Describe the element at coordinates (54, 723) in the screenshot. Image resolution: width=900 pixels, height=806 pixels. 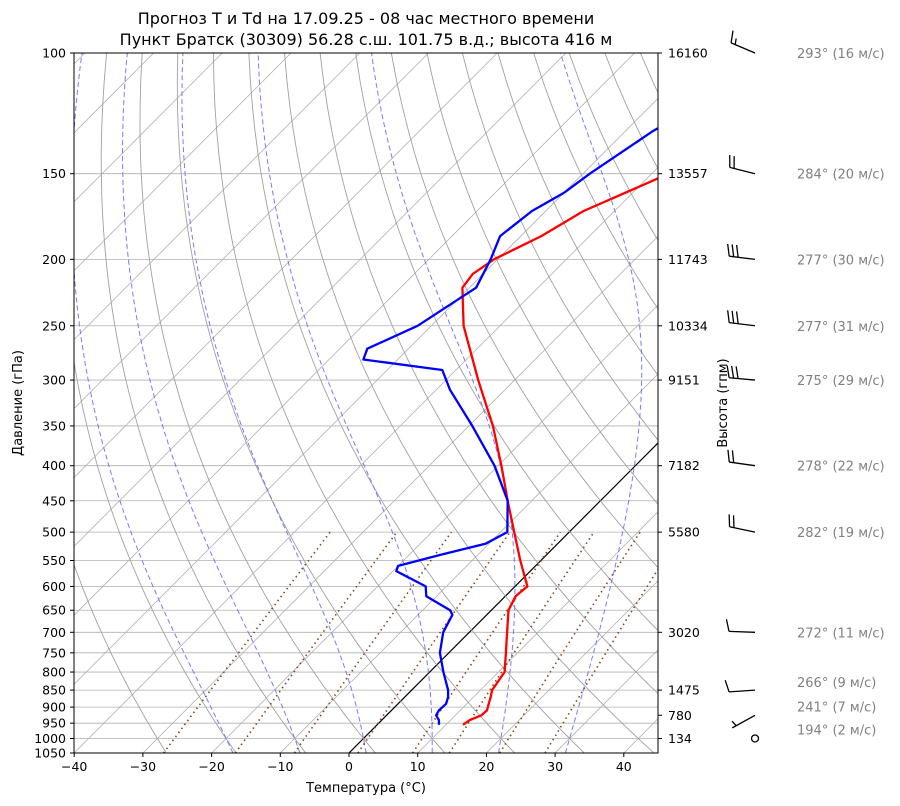
I see `y-tick-label: 950` at that location.